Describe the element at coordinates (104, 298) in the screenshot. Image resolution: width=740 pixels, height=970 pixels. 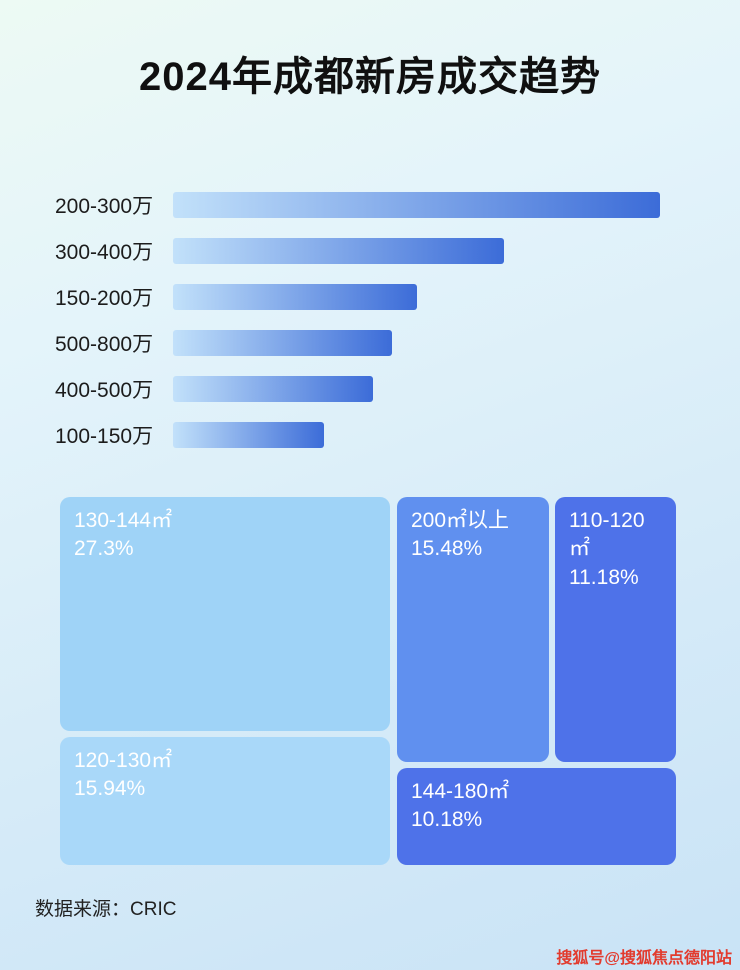
I see `bar-label: 150-200万` at that location.